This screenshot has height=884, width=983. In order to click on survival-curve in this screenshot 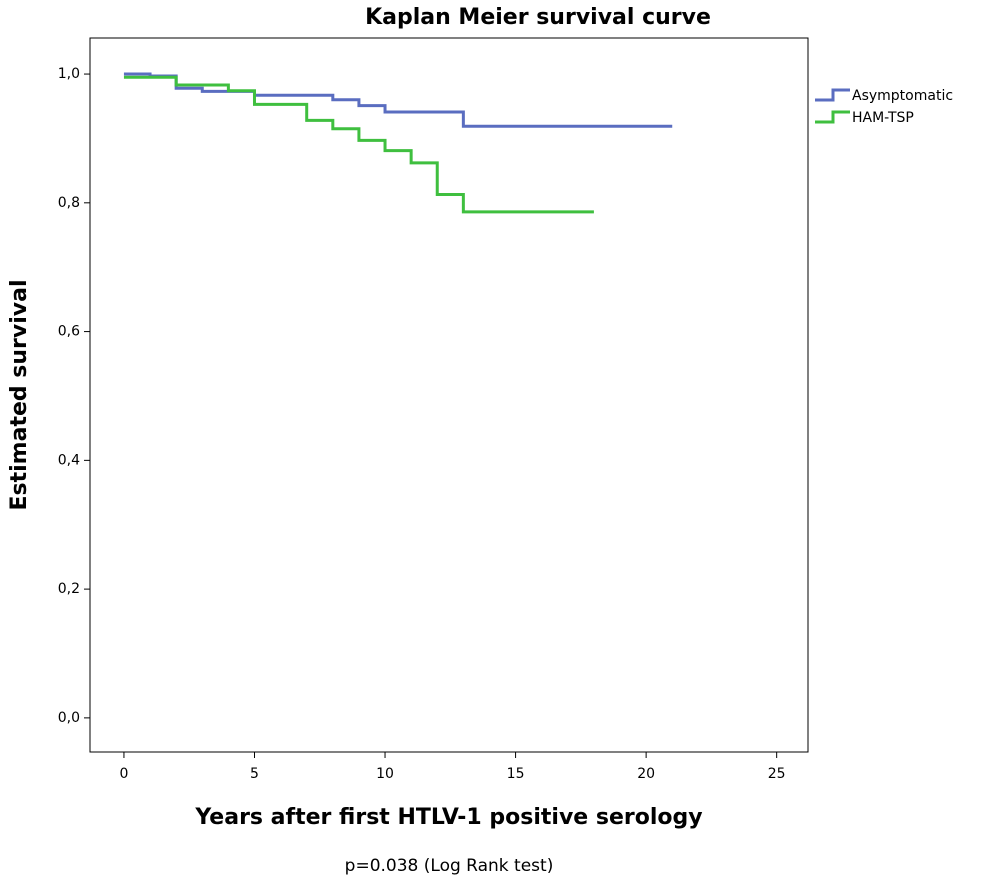, I will do `click(358, 144)`.